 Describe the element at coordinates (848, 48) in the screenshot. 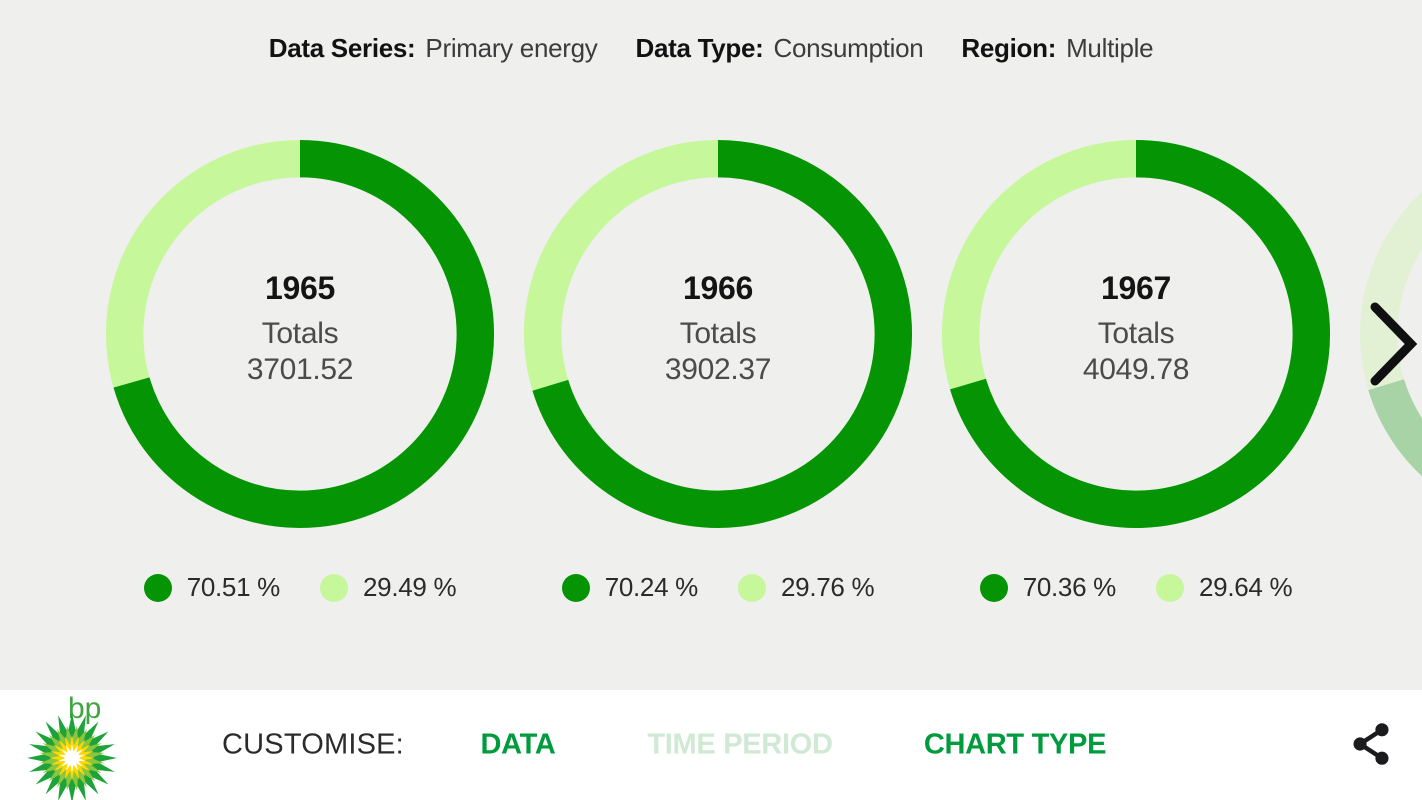

I see `header-pair-value: Consumption` at that location.